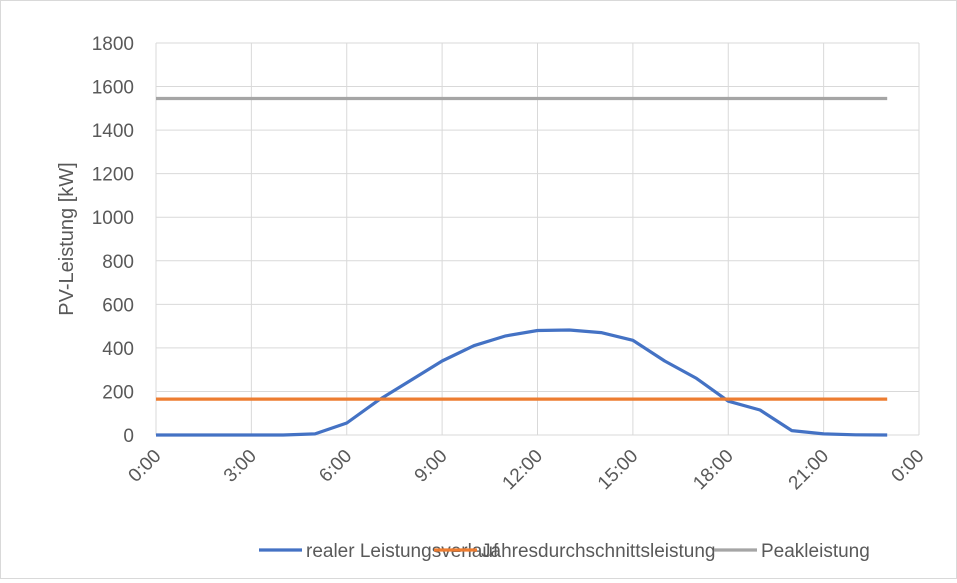 This screenshot has height=583, width=957. I want to click on x-axis-ticks: 0:00 3:00 6:00 9:00 12:00 15:00 18:00 21:00 0:00, so click(527, 470).